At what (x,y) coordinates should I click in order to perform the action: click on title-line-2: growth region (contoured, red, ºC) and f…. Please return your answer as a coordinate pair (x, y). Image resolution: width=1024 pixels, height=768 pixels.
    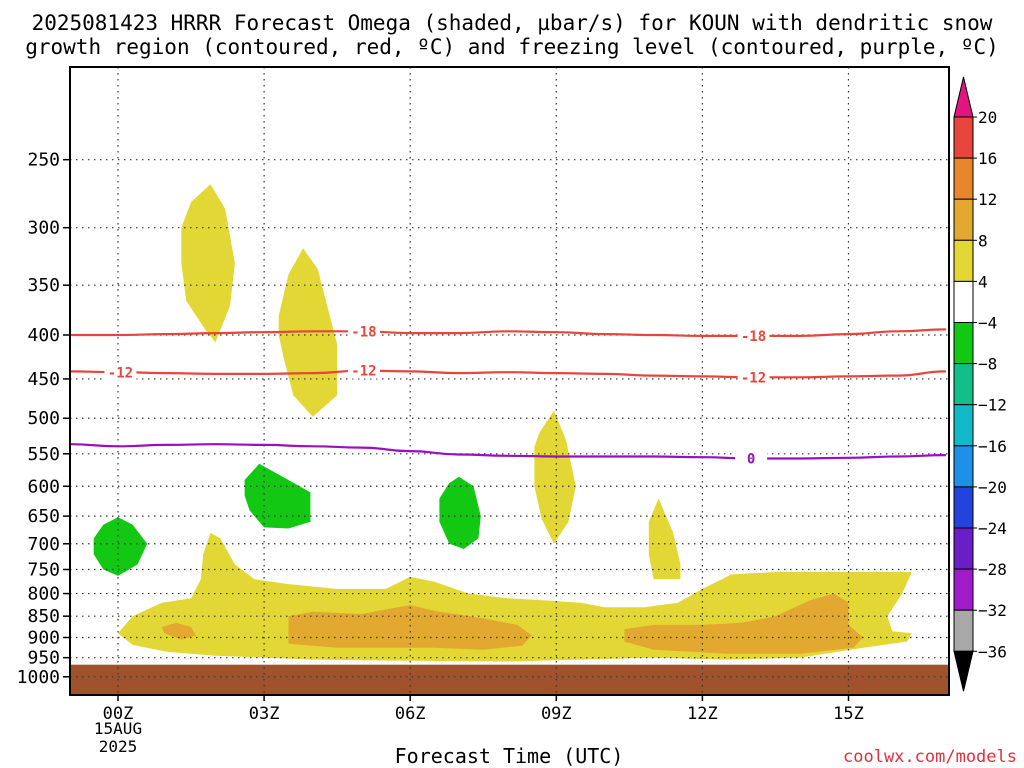
    Looking at the image, I should click on (512, 47).